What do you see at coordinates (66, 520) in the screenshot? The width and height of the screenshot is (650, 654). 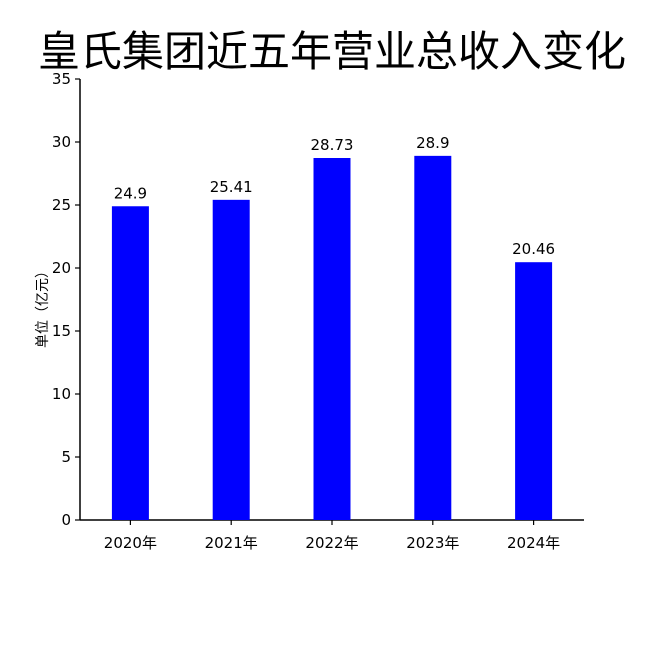 I see `y-tick-label: 0` at bounding box center [66, 520].